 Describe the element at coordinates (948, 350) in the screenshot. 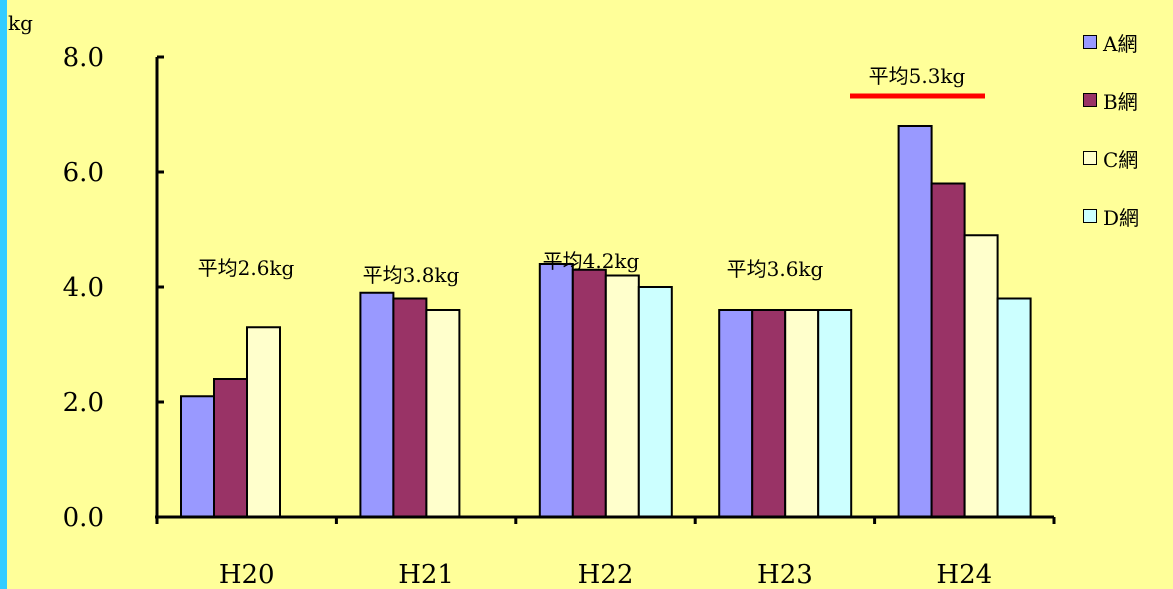

I see `bar-2-h24` at that location.